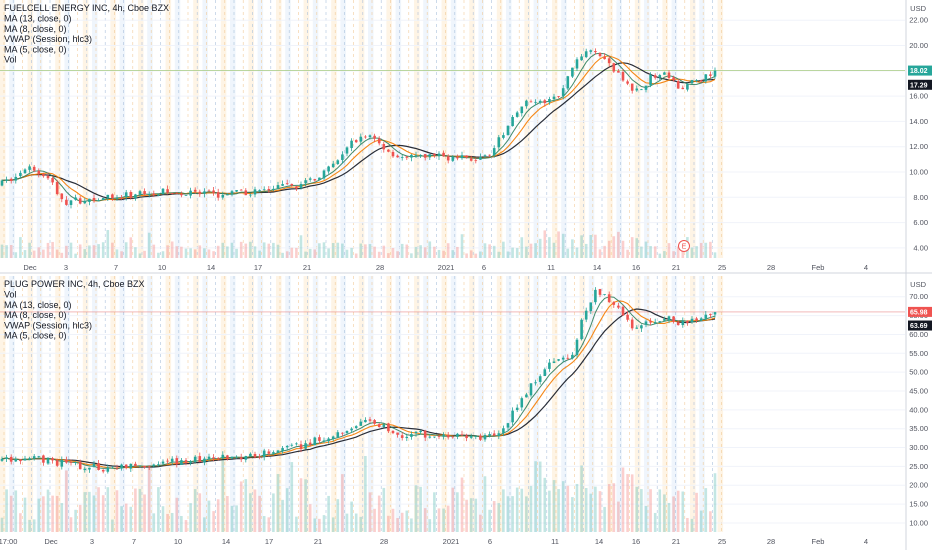 This screenshot has height=550, width=932. What do you see at coordinates (918, 8) in the screenshot?
I see `currency-label: USD` at bounding box center [918, 8].